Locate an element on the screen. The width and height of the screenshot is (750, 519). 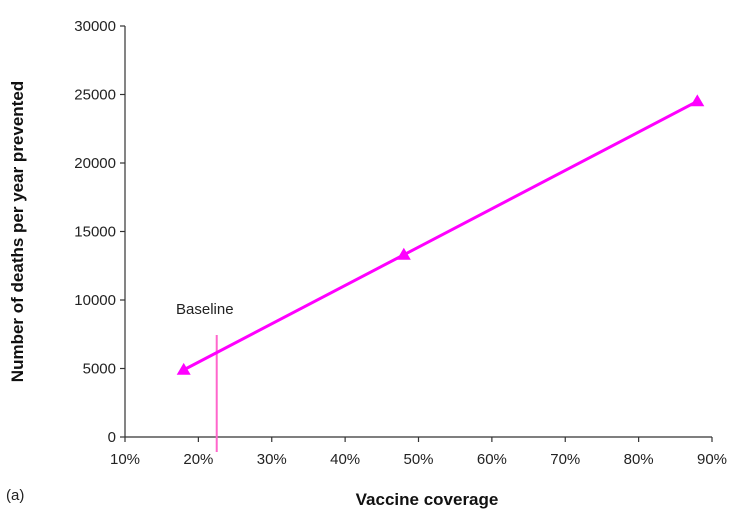
y-tick-label: 10000 is located at coordinates (95, 300).